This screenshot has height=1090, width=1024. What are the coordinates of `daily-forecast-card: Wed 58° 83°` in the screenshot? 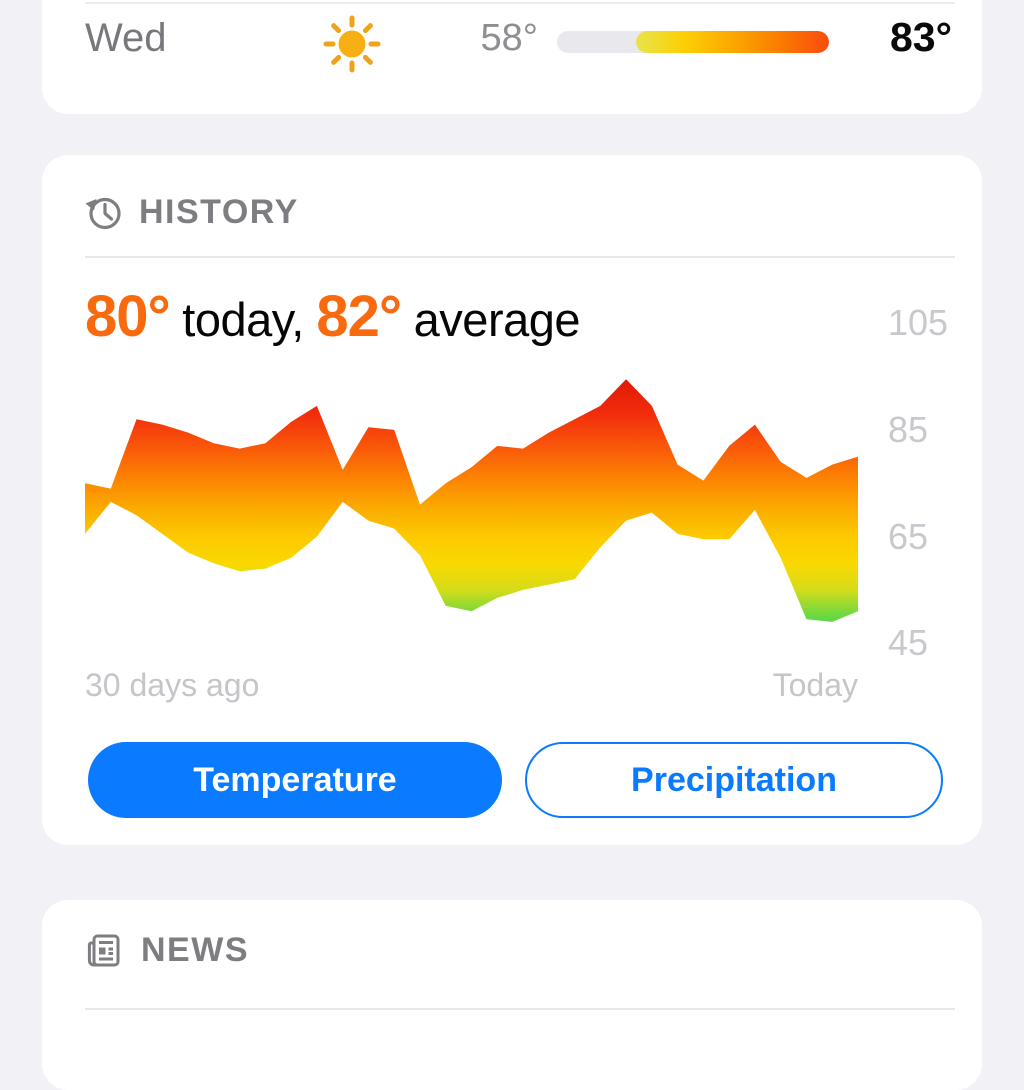 It's located at (512, 57).